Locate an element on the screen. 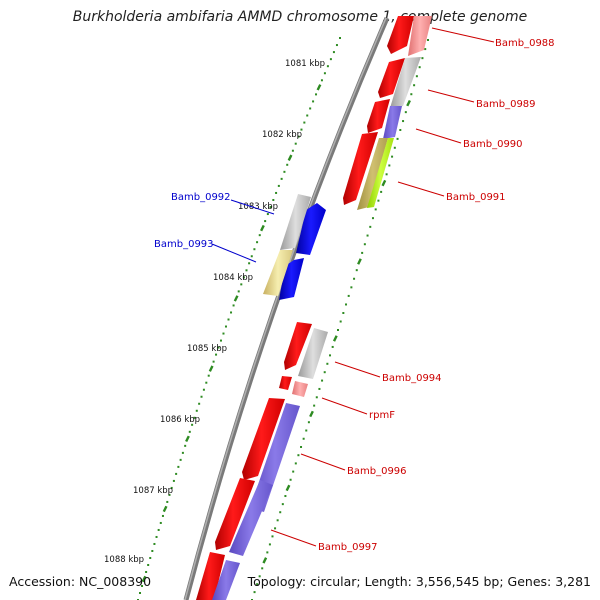 The image size is (600, 600). gene-label-bamb-0990: Bamb_0990 is located at coordinates (493, 144).